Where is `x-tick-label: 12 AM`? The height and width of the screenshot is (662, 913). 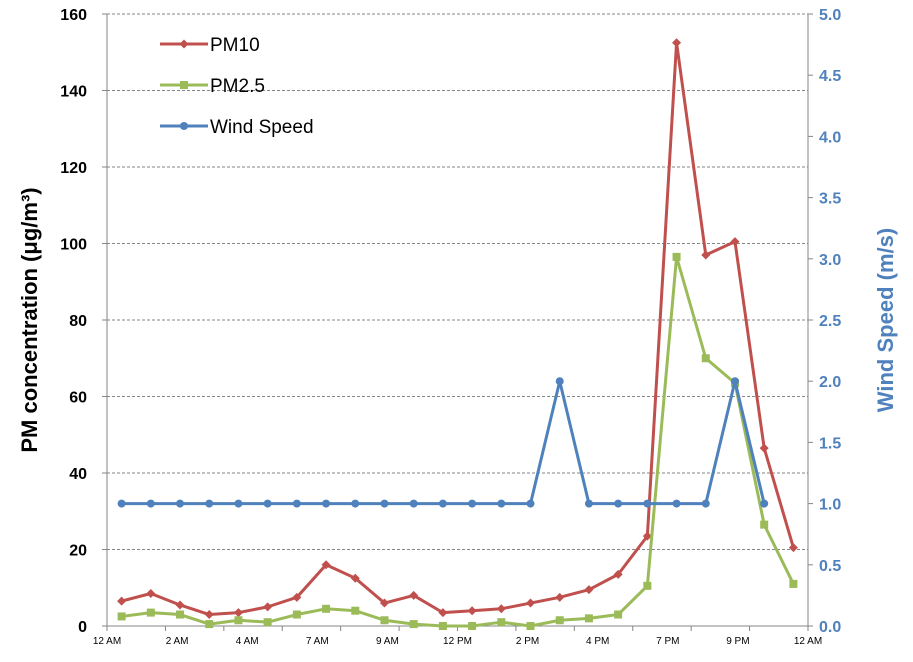
x-tick-label: 12 AM is located at coordinates (808, 641).